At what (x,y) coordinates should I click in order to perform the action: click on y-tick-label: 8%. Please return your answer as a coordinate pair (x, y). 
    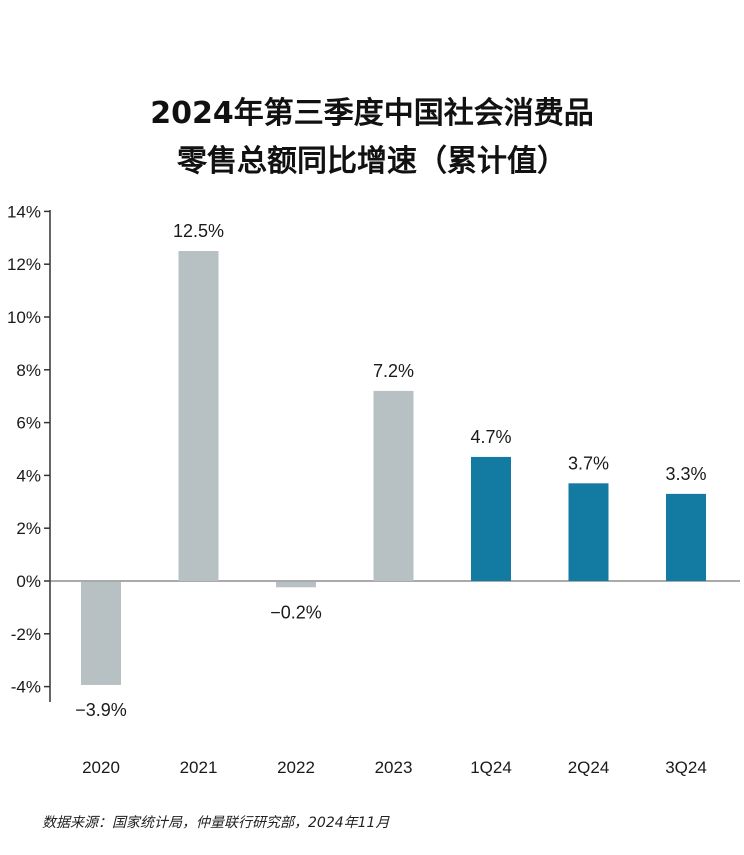
    Looking at the image, I should click on (28, 370).